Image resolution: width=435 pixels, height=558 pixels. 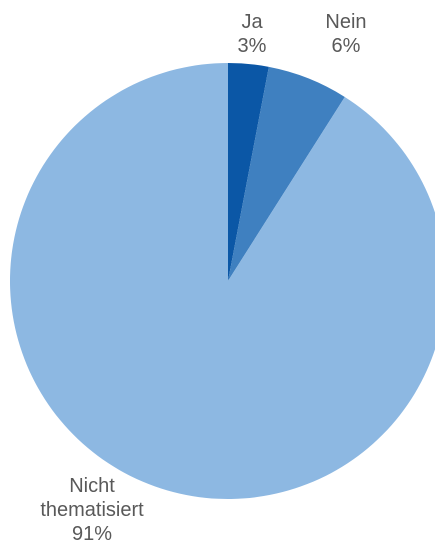 I want to click on pie-label-category: thematisiert, so click(x=92, y=510).